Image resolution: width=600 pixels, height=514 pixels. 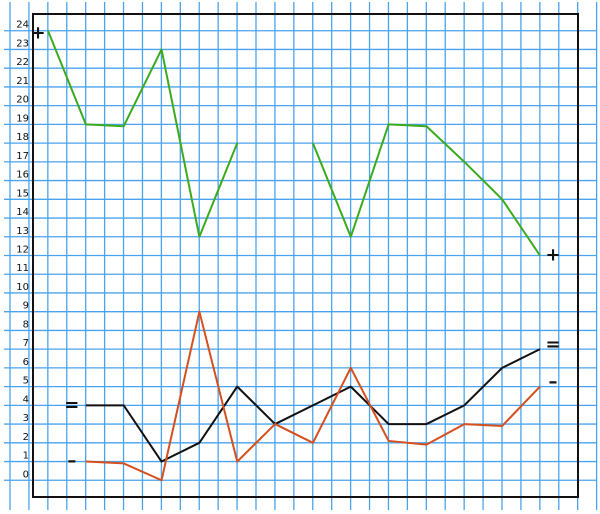 What do you see at coordinates (22, 137) in the screenshot?
I see `y-tick-label: 18` at bounding box center [22, 137].